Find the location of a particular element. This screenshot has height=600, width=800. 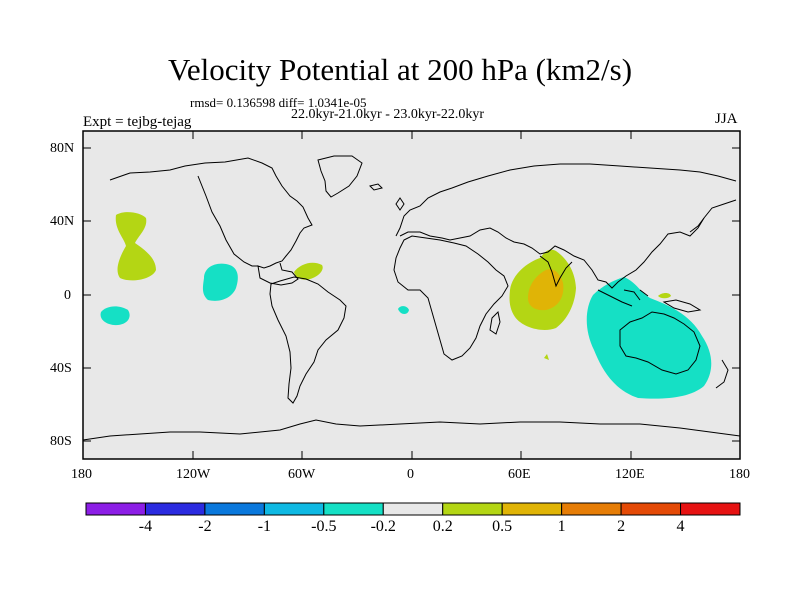

caribbean-positive-region is located at coordinates (308, 271).